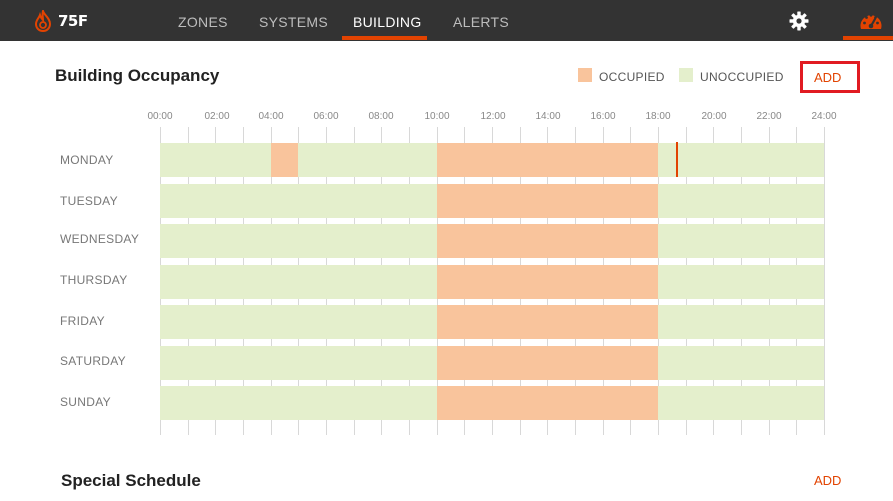 The image size is (893, 501). What do you see at coordinates (89, 201) in the screenshot?
I see `day-label-tuesday: TUESDAY` at bounding box center [89, 201].